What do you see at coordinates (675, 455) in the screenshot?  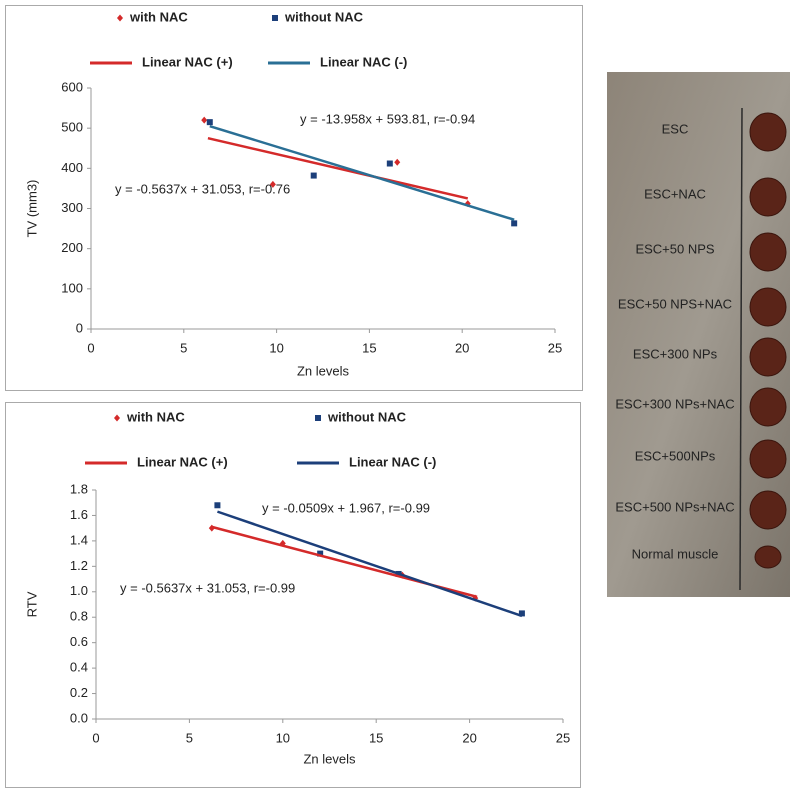 I see `photo-label: ESC+500NPs` at bounding box center [675, 455].